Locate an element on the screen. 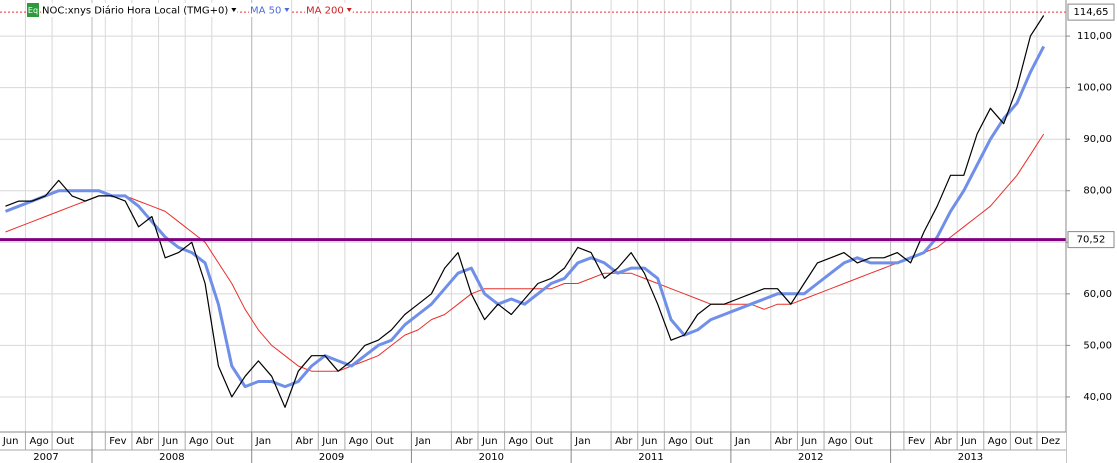 Image resolution: width=1117 pixels, height=463 pixels. x-axis-panel is located at coordinates (533, 447).